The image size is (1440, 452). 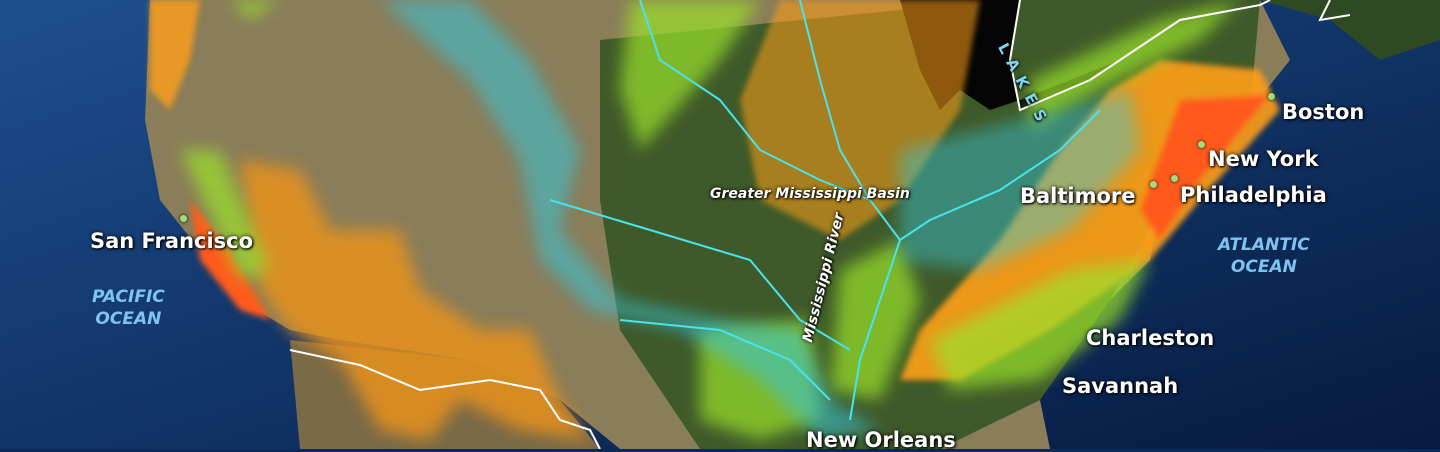 What do you see at coordinates (445, 399) in the screenshot?
I see `us-mexico-border` at bounding box center [445, 399].